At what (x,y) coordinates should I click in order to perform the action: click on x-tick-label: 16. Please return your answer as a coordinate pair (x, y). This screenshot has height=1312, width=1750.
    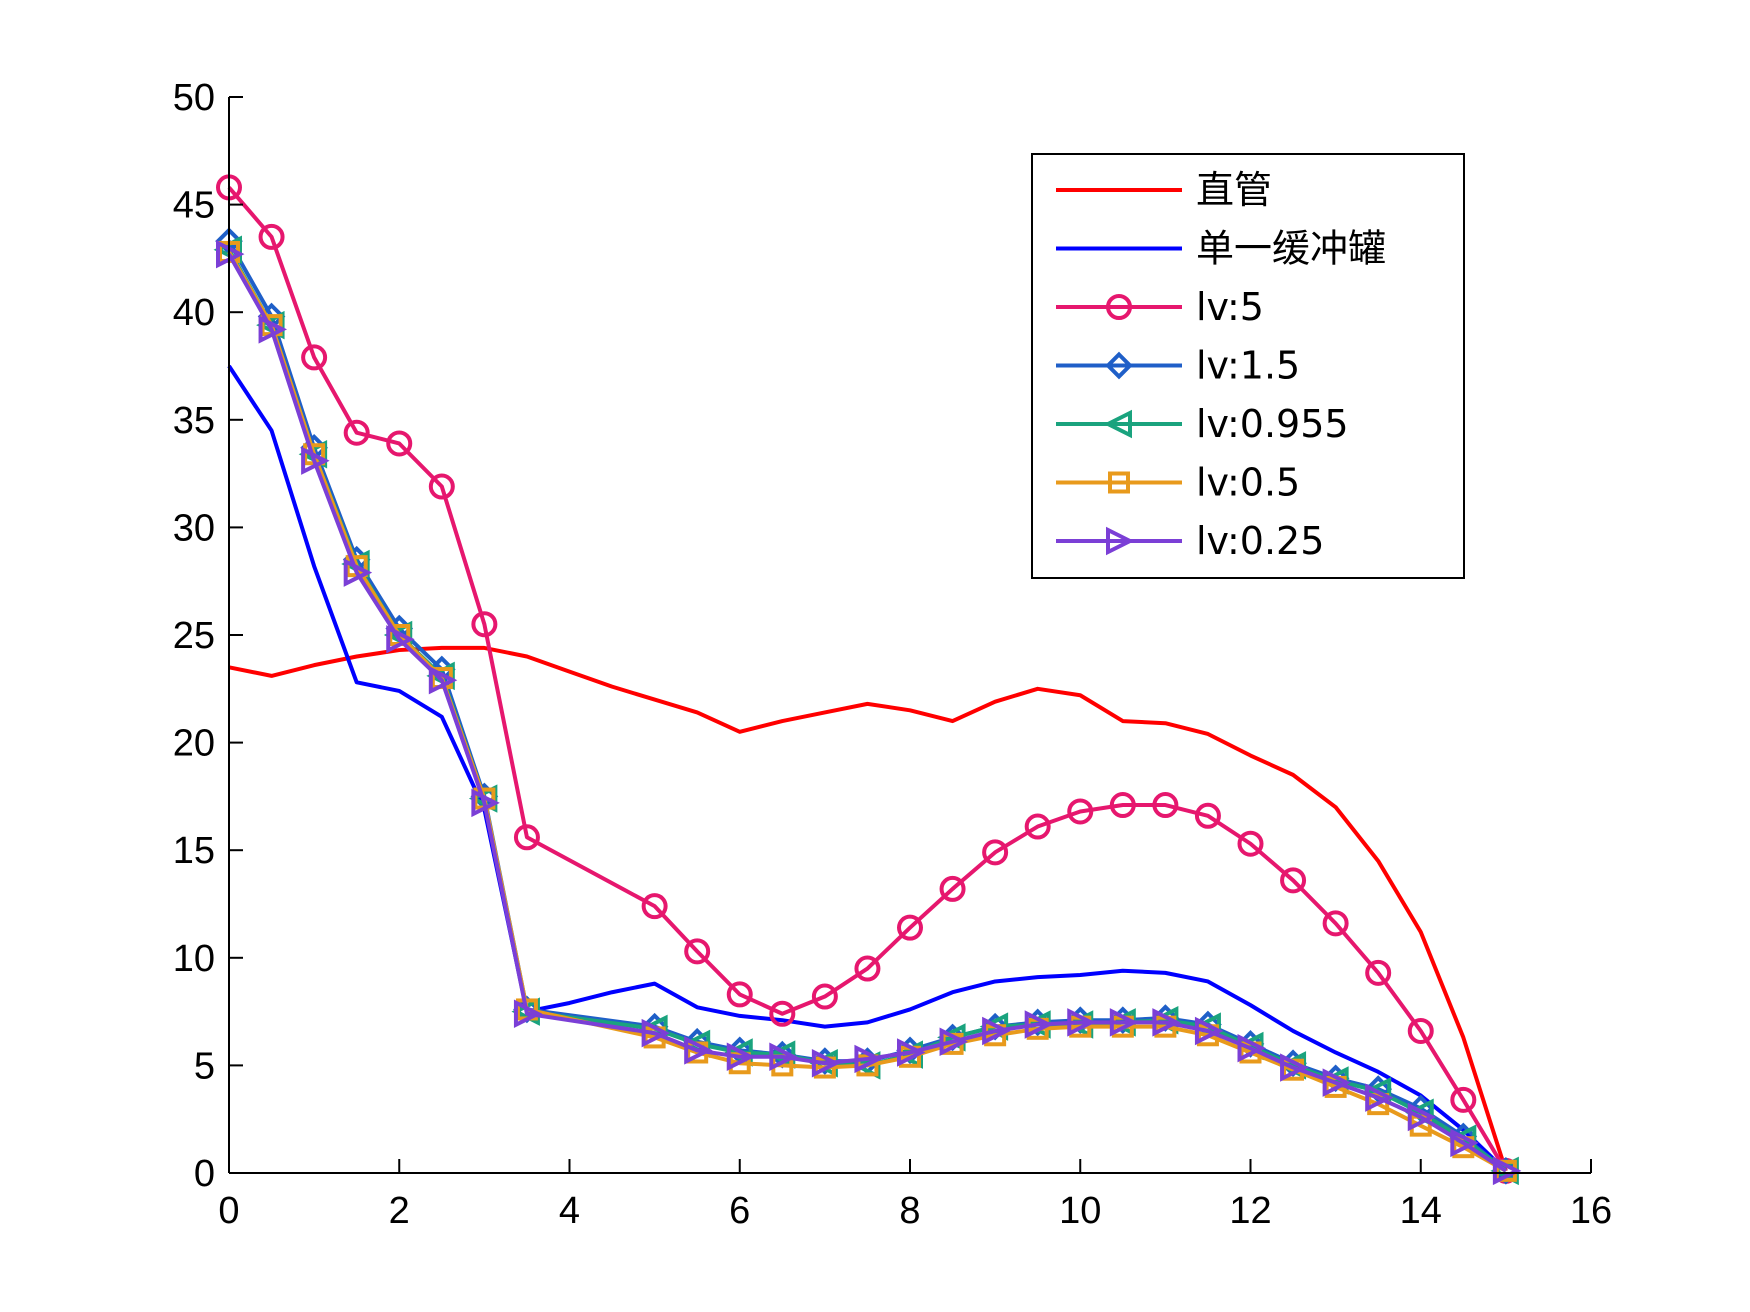
    Looking at the image, I should click on (1591, 1211).